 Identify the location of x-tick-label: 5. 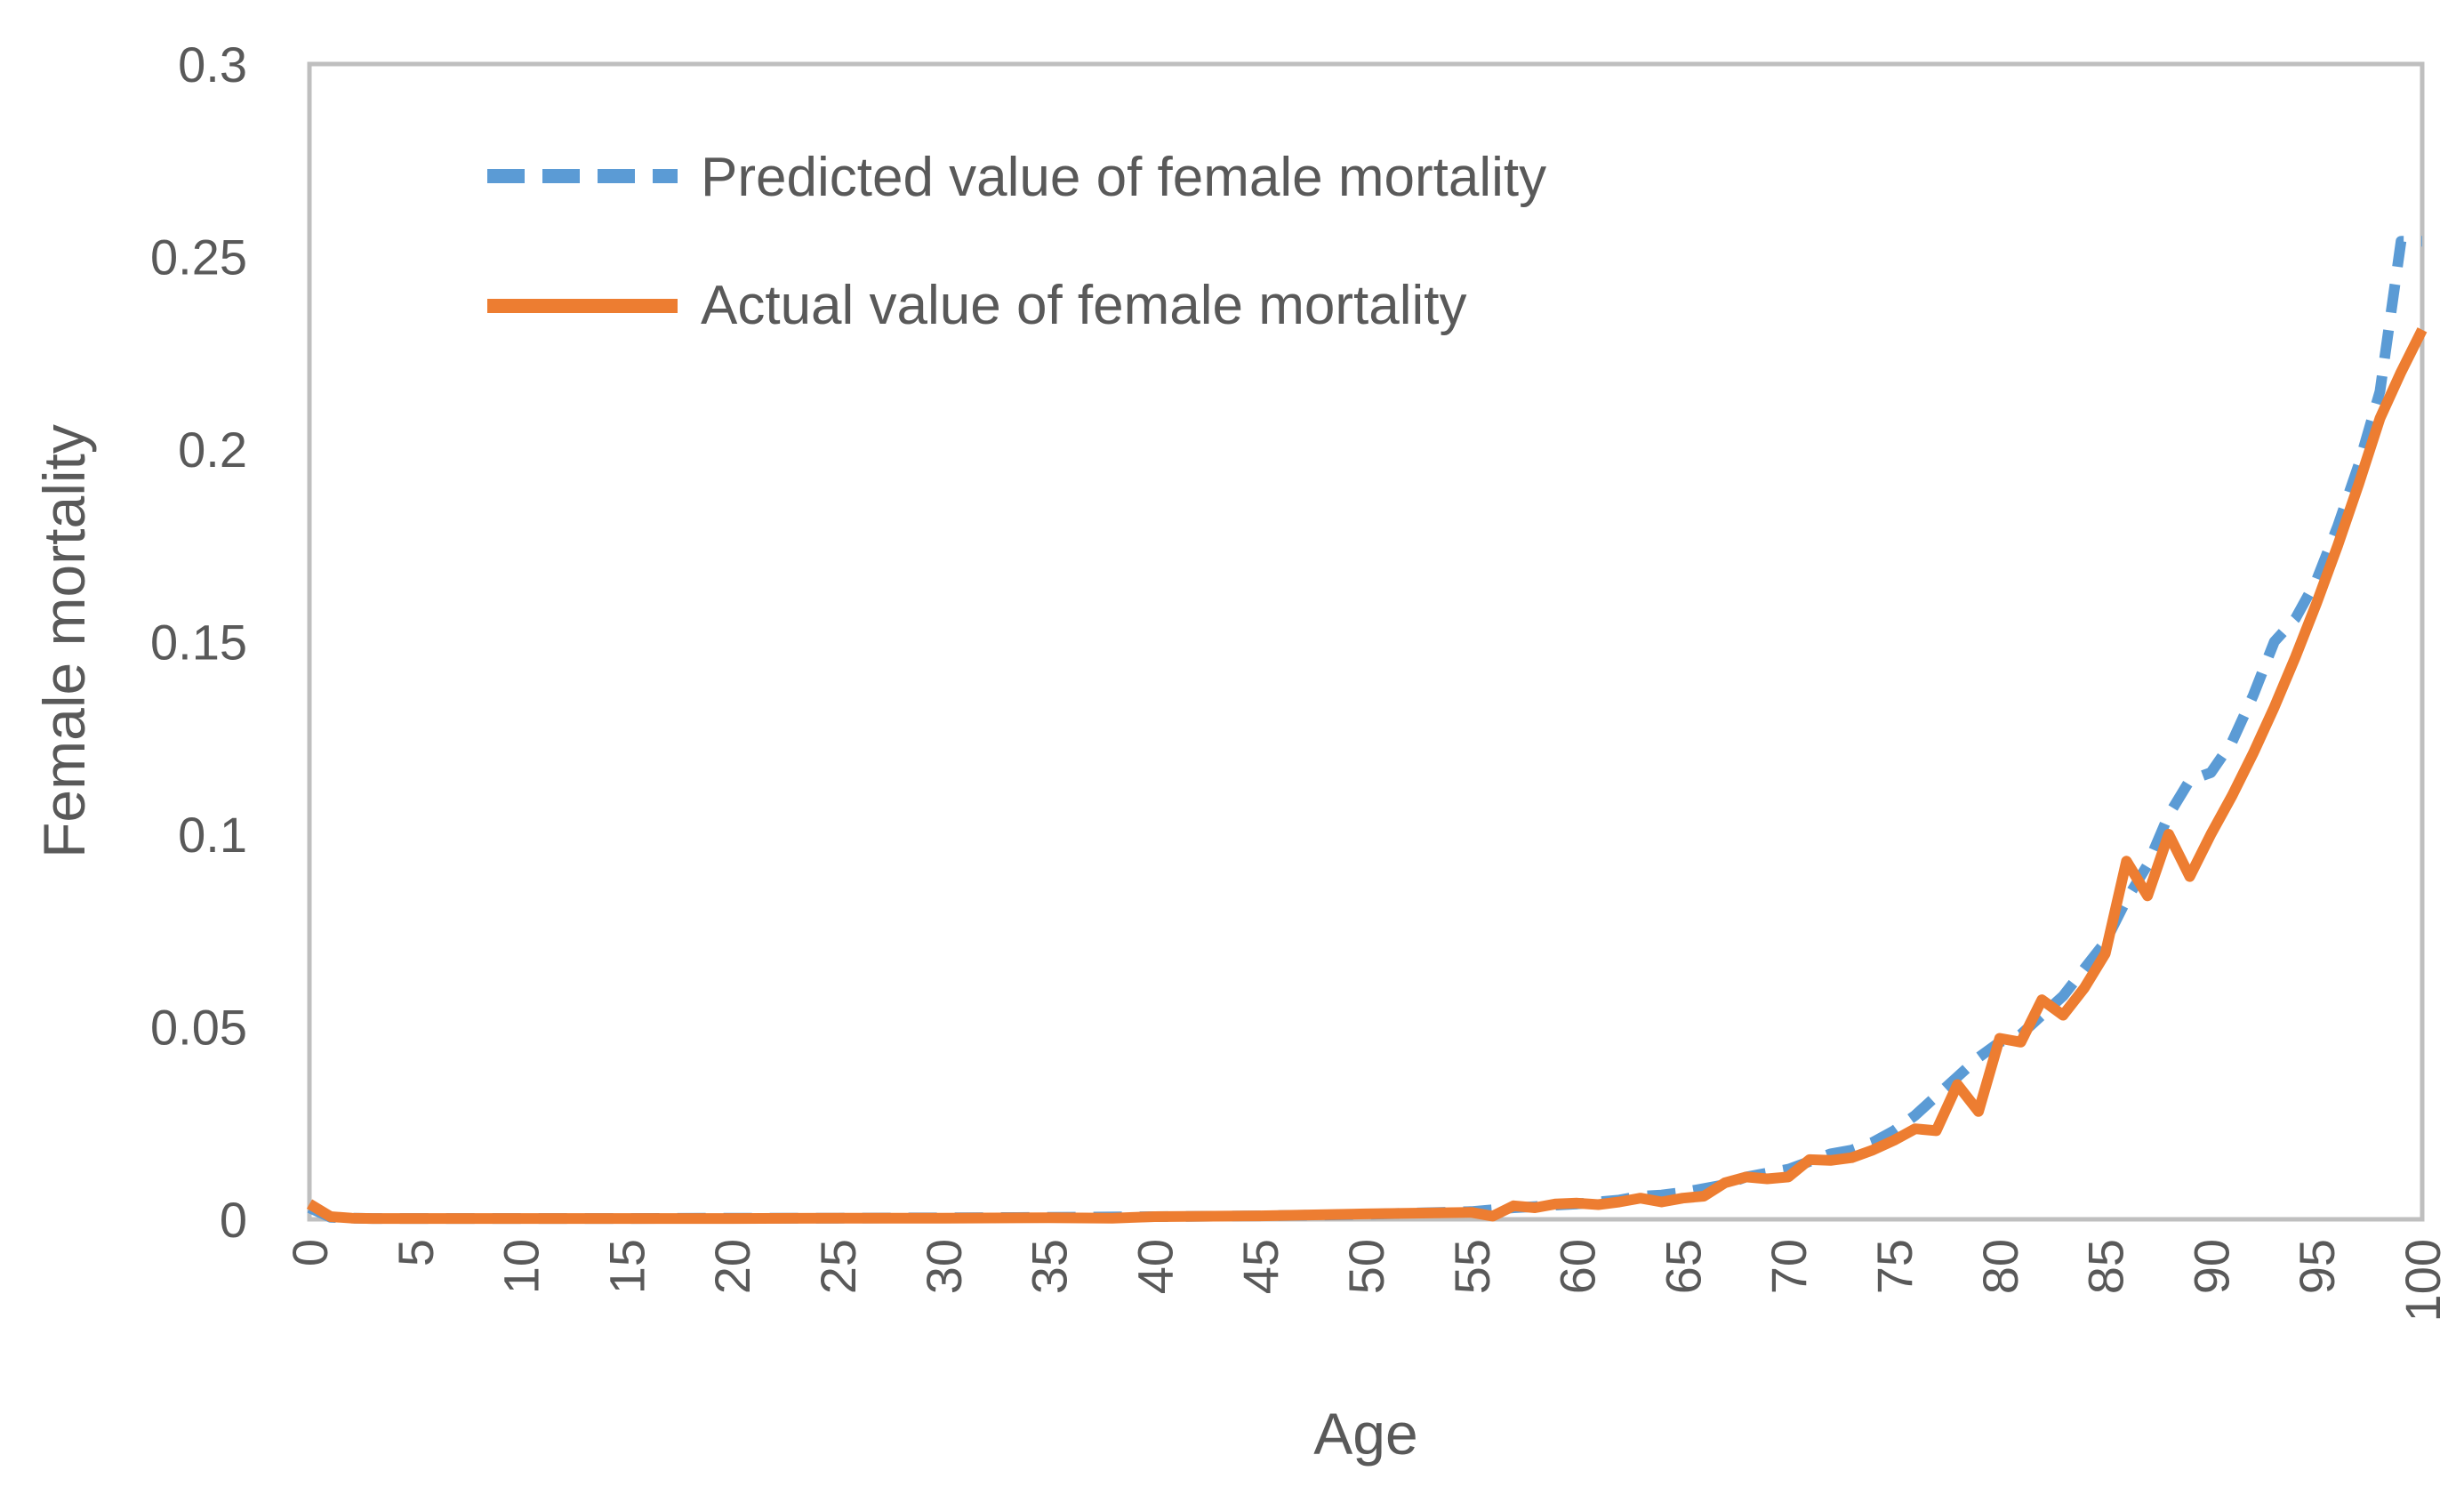
(416, 1252).